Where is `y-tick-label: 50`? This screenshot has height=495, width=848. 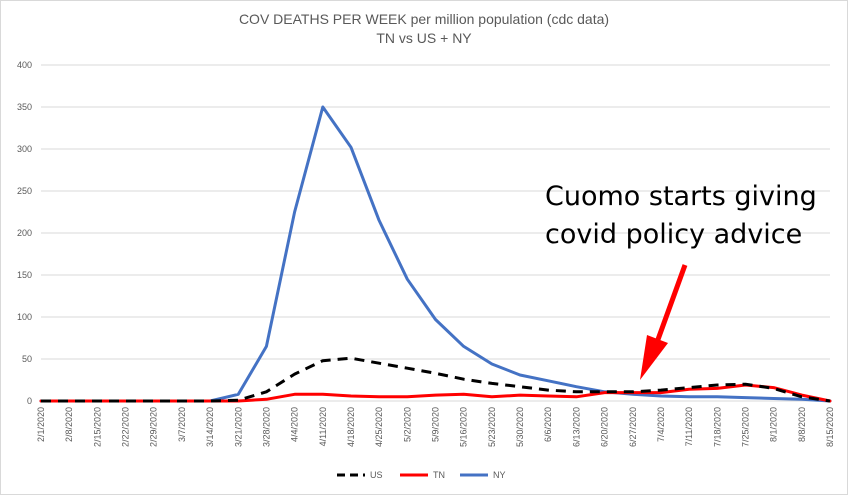 y-tick-label: 50 is located at coordinates (27, 359).